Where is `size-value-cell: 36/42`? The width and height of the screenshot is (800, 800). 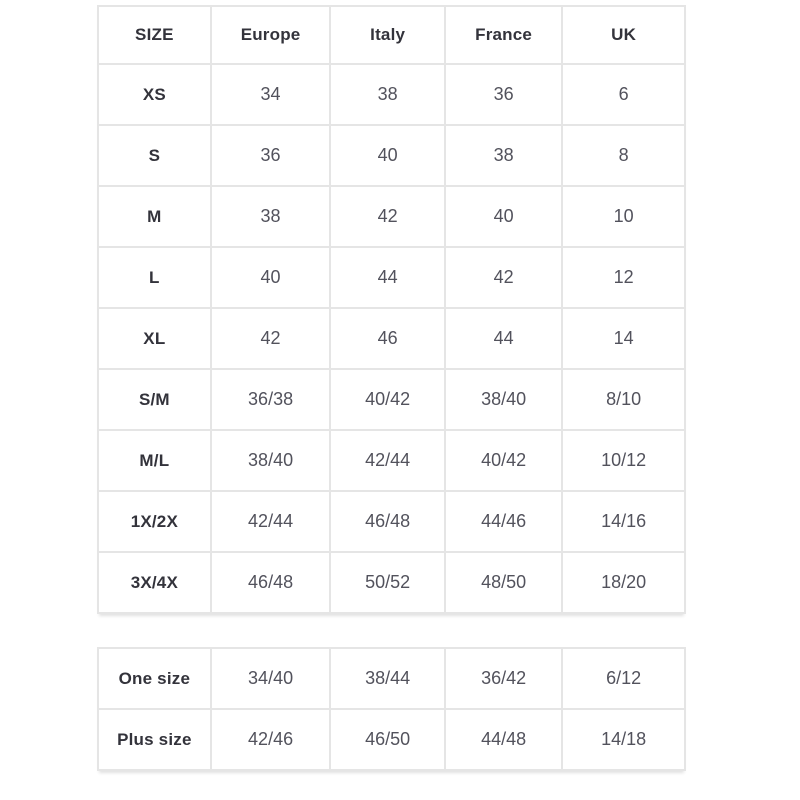 size-value-cell: 36/42 is located at coordinates (503, 678).